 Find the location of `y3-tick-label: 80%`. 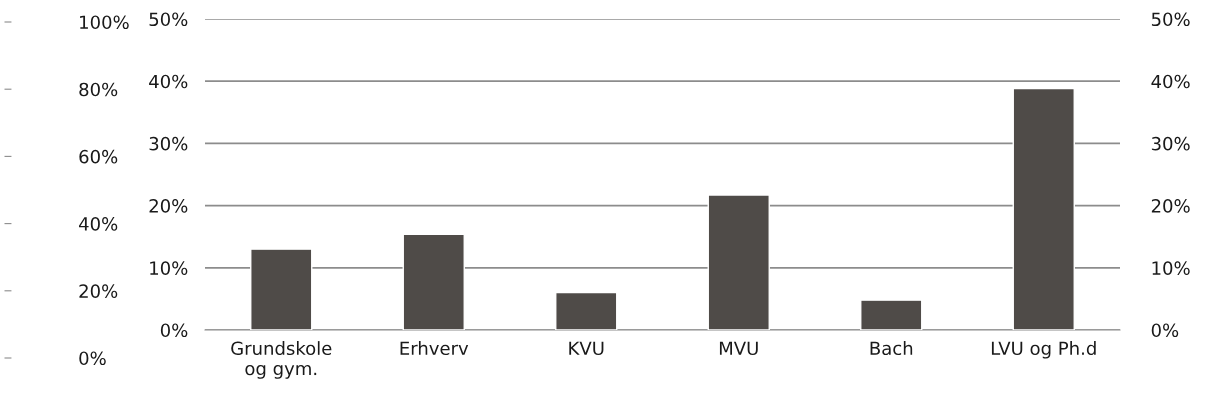

y3-tick-label: 80% is located at coordinates (98, 89).